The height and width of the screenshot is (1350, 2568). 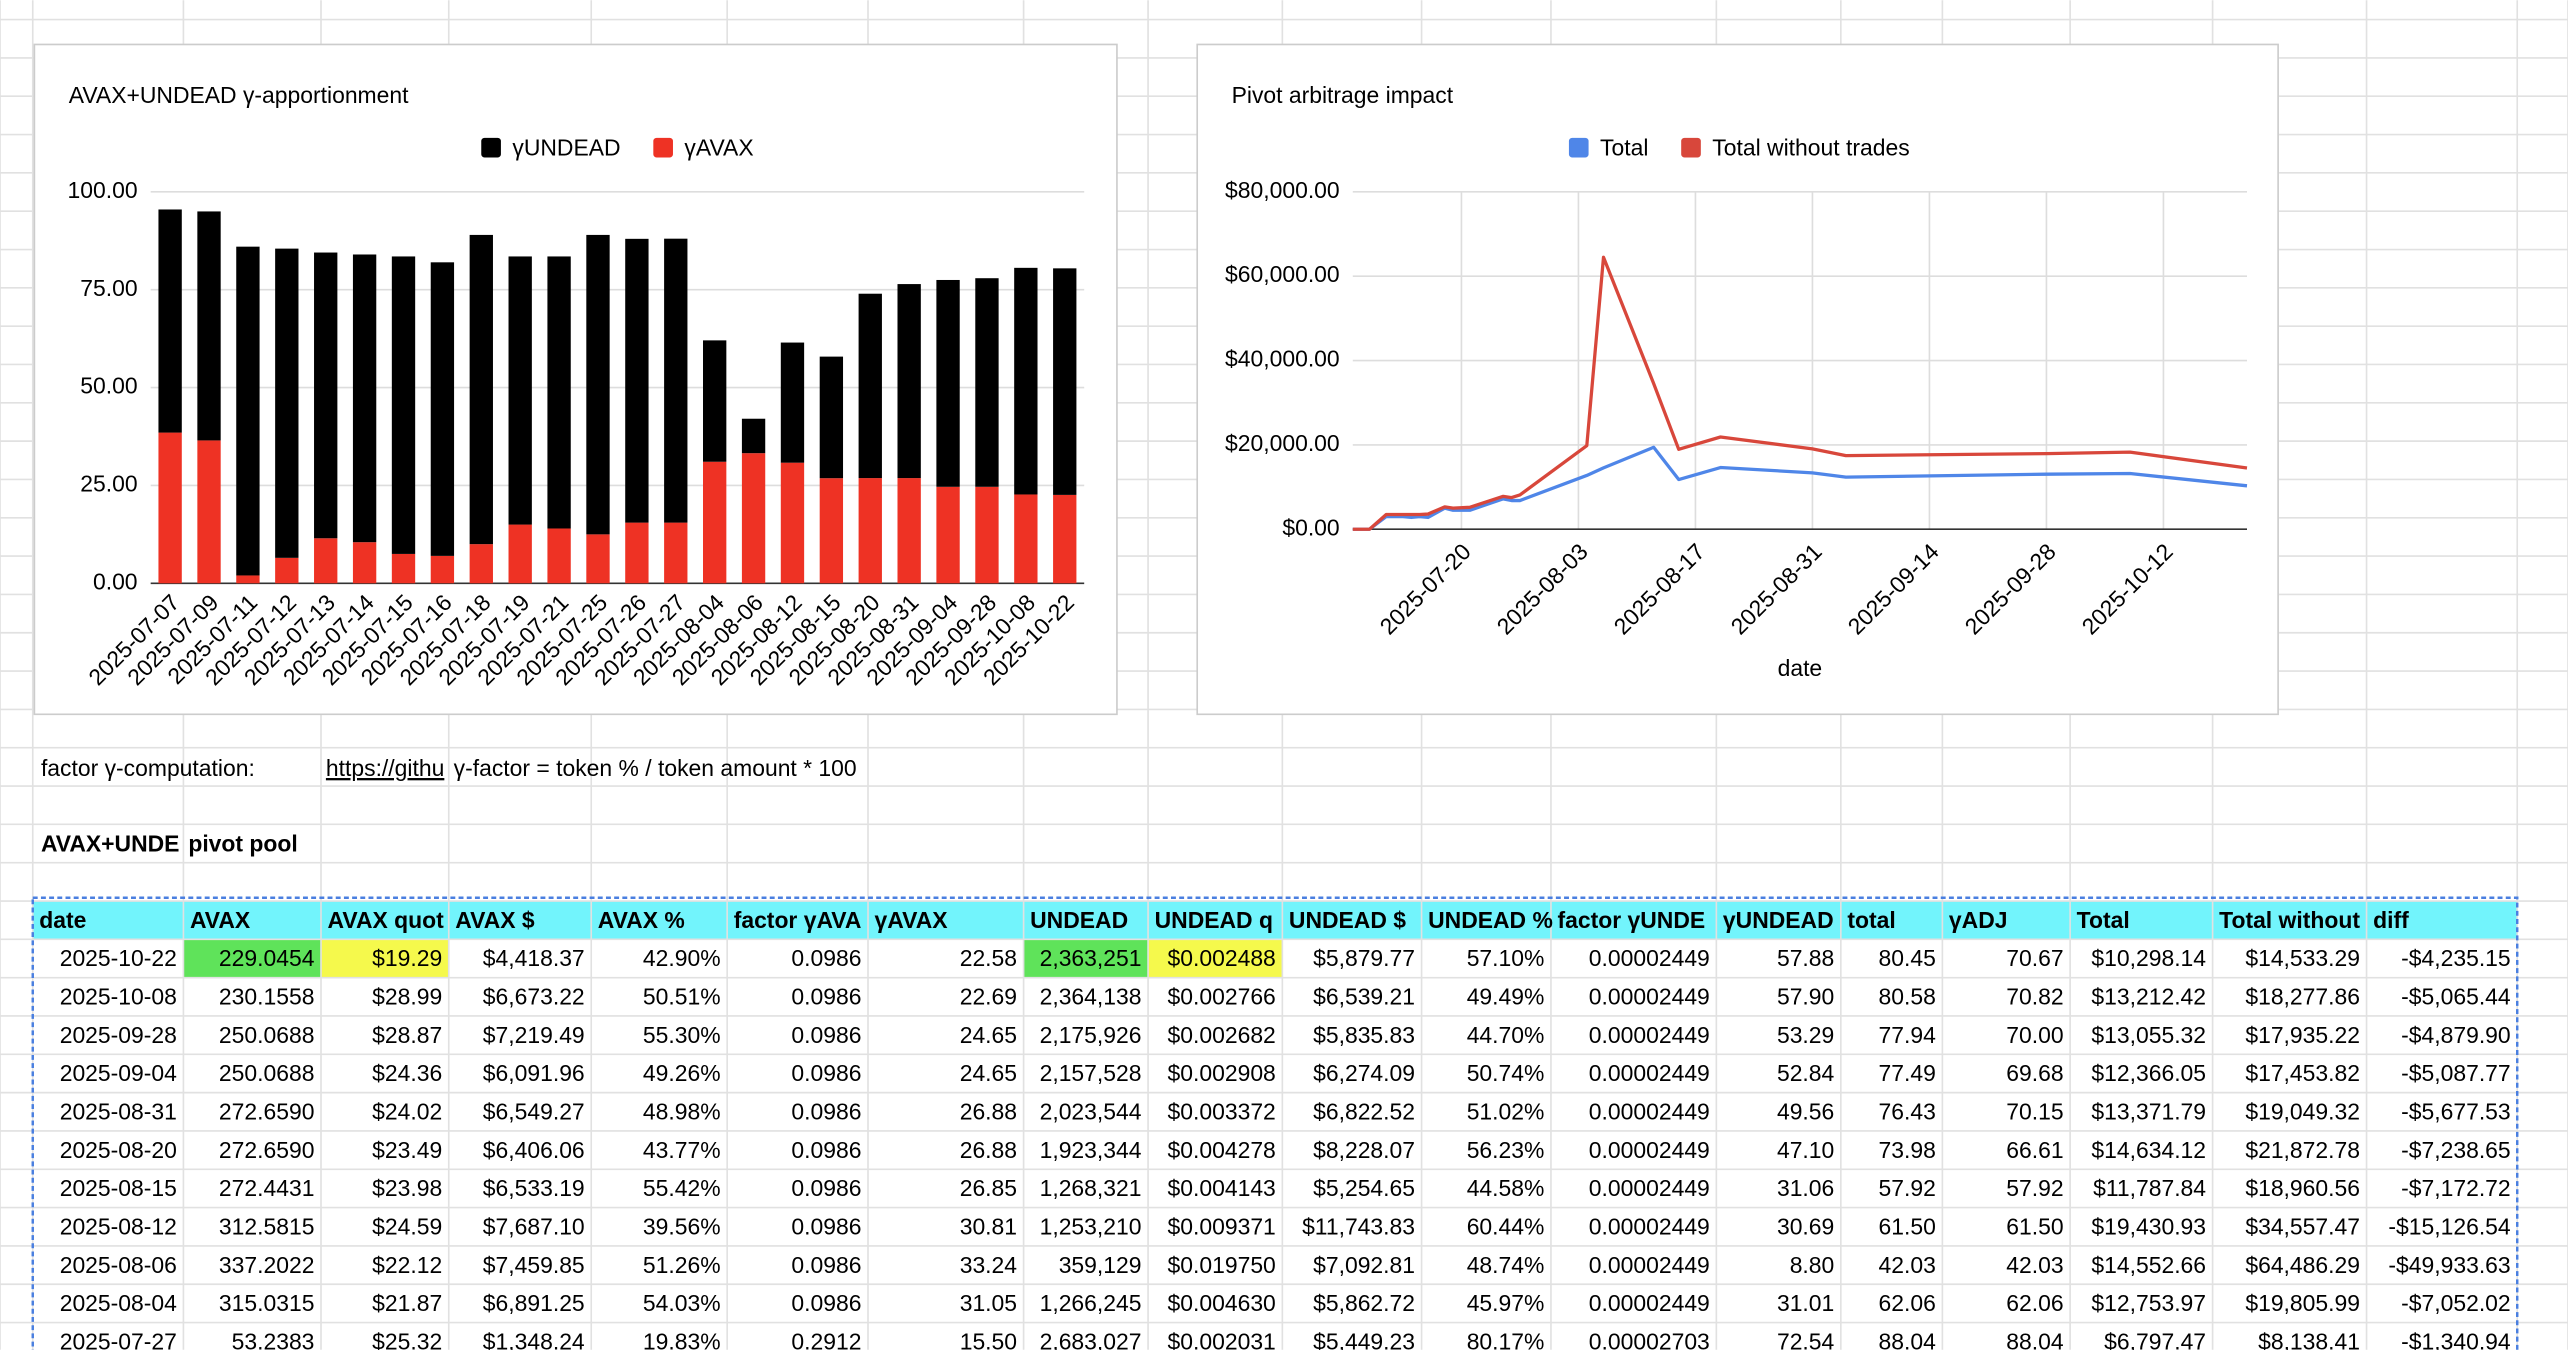 I want to click on section-title: pivot pool, so click(x=242, y=843).